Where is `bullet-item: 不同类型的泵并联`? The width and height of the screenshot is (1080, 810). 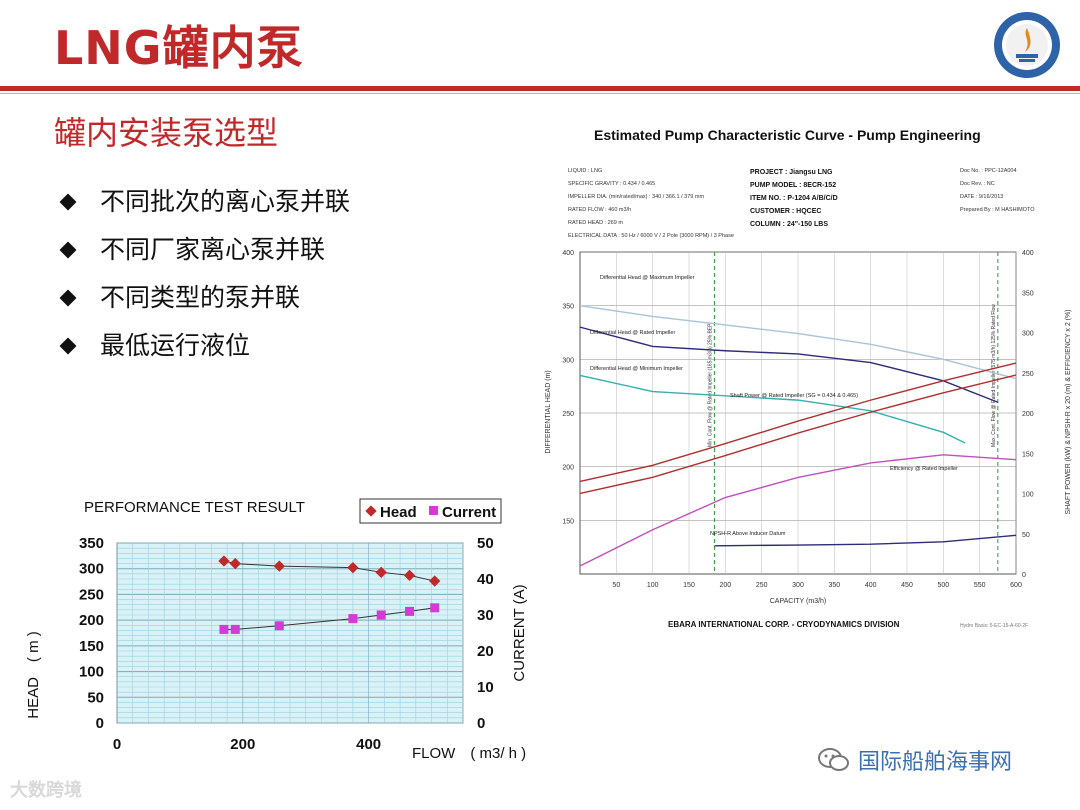
bullet-item: 不同类型的泵并联 is located at coordinates (204, 298).